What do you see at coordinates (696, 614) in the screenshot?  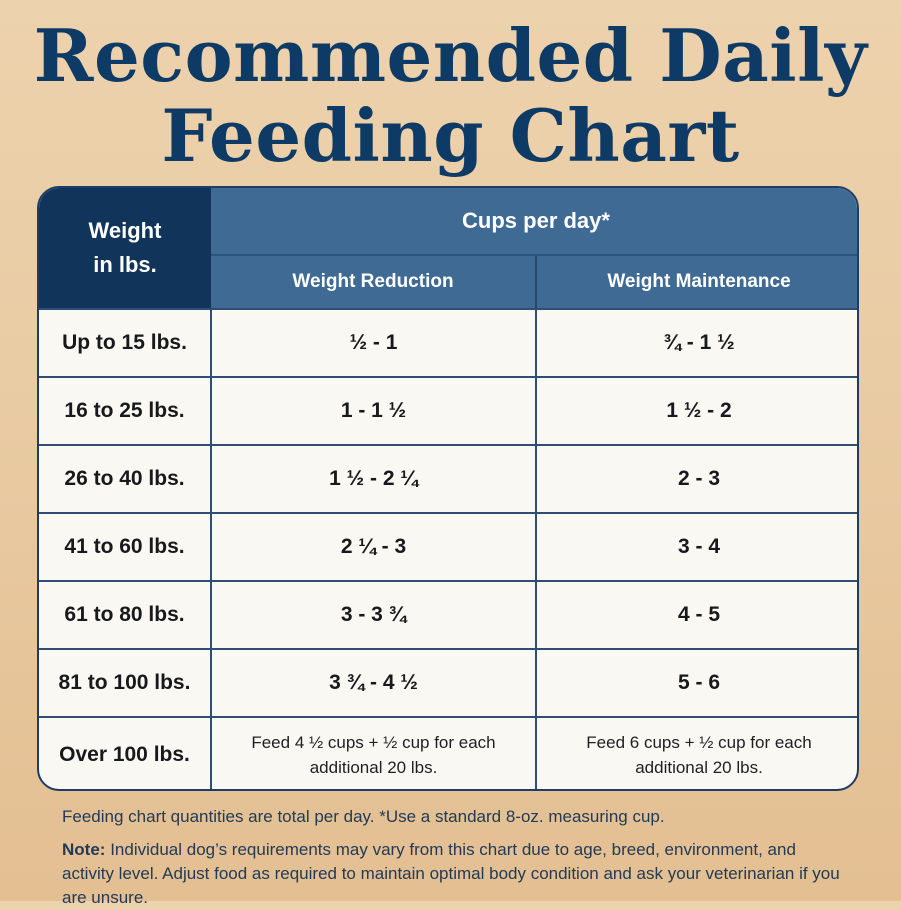 I see `maintenance-cell: 4 - 5` at bounding box center [696, 614].